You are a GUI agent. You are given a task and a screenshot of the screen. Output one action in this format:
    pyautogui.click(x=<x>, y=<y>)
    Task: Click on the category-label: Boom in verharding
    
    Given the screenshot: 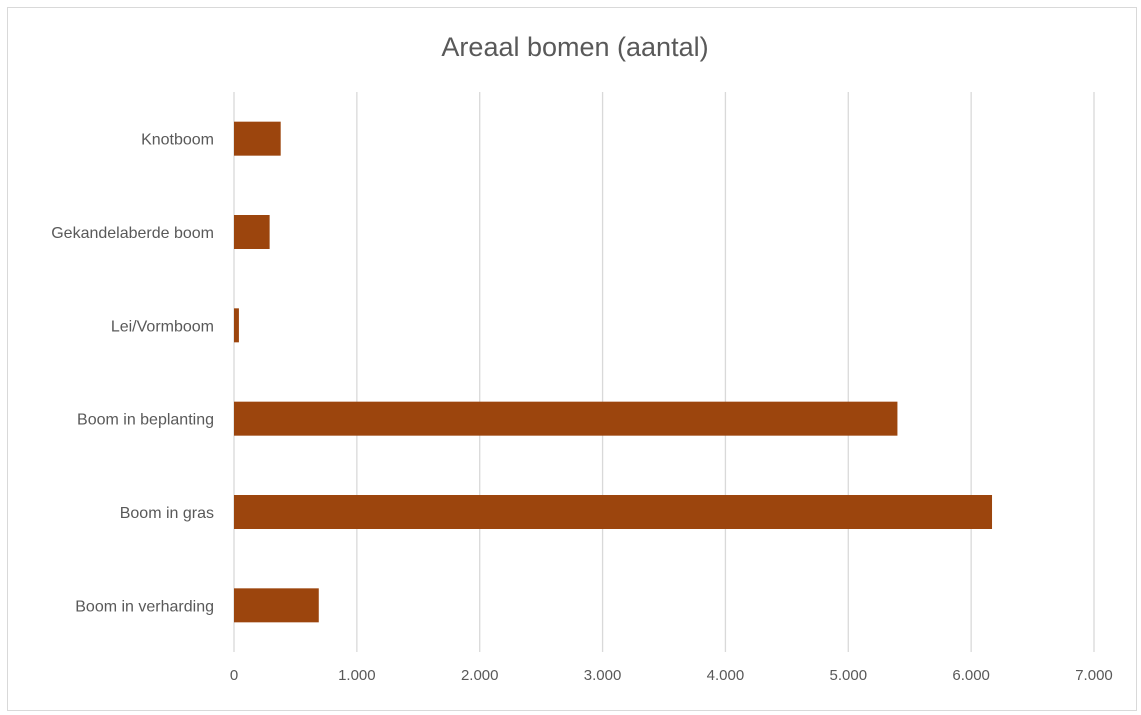 What is the action you would take?
    pyautogui.click(x=144, y=606)
    